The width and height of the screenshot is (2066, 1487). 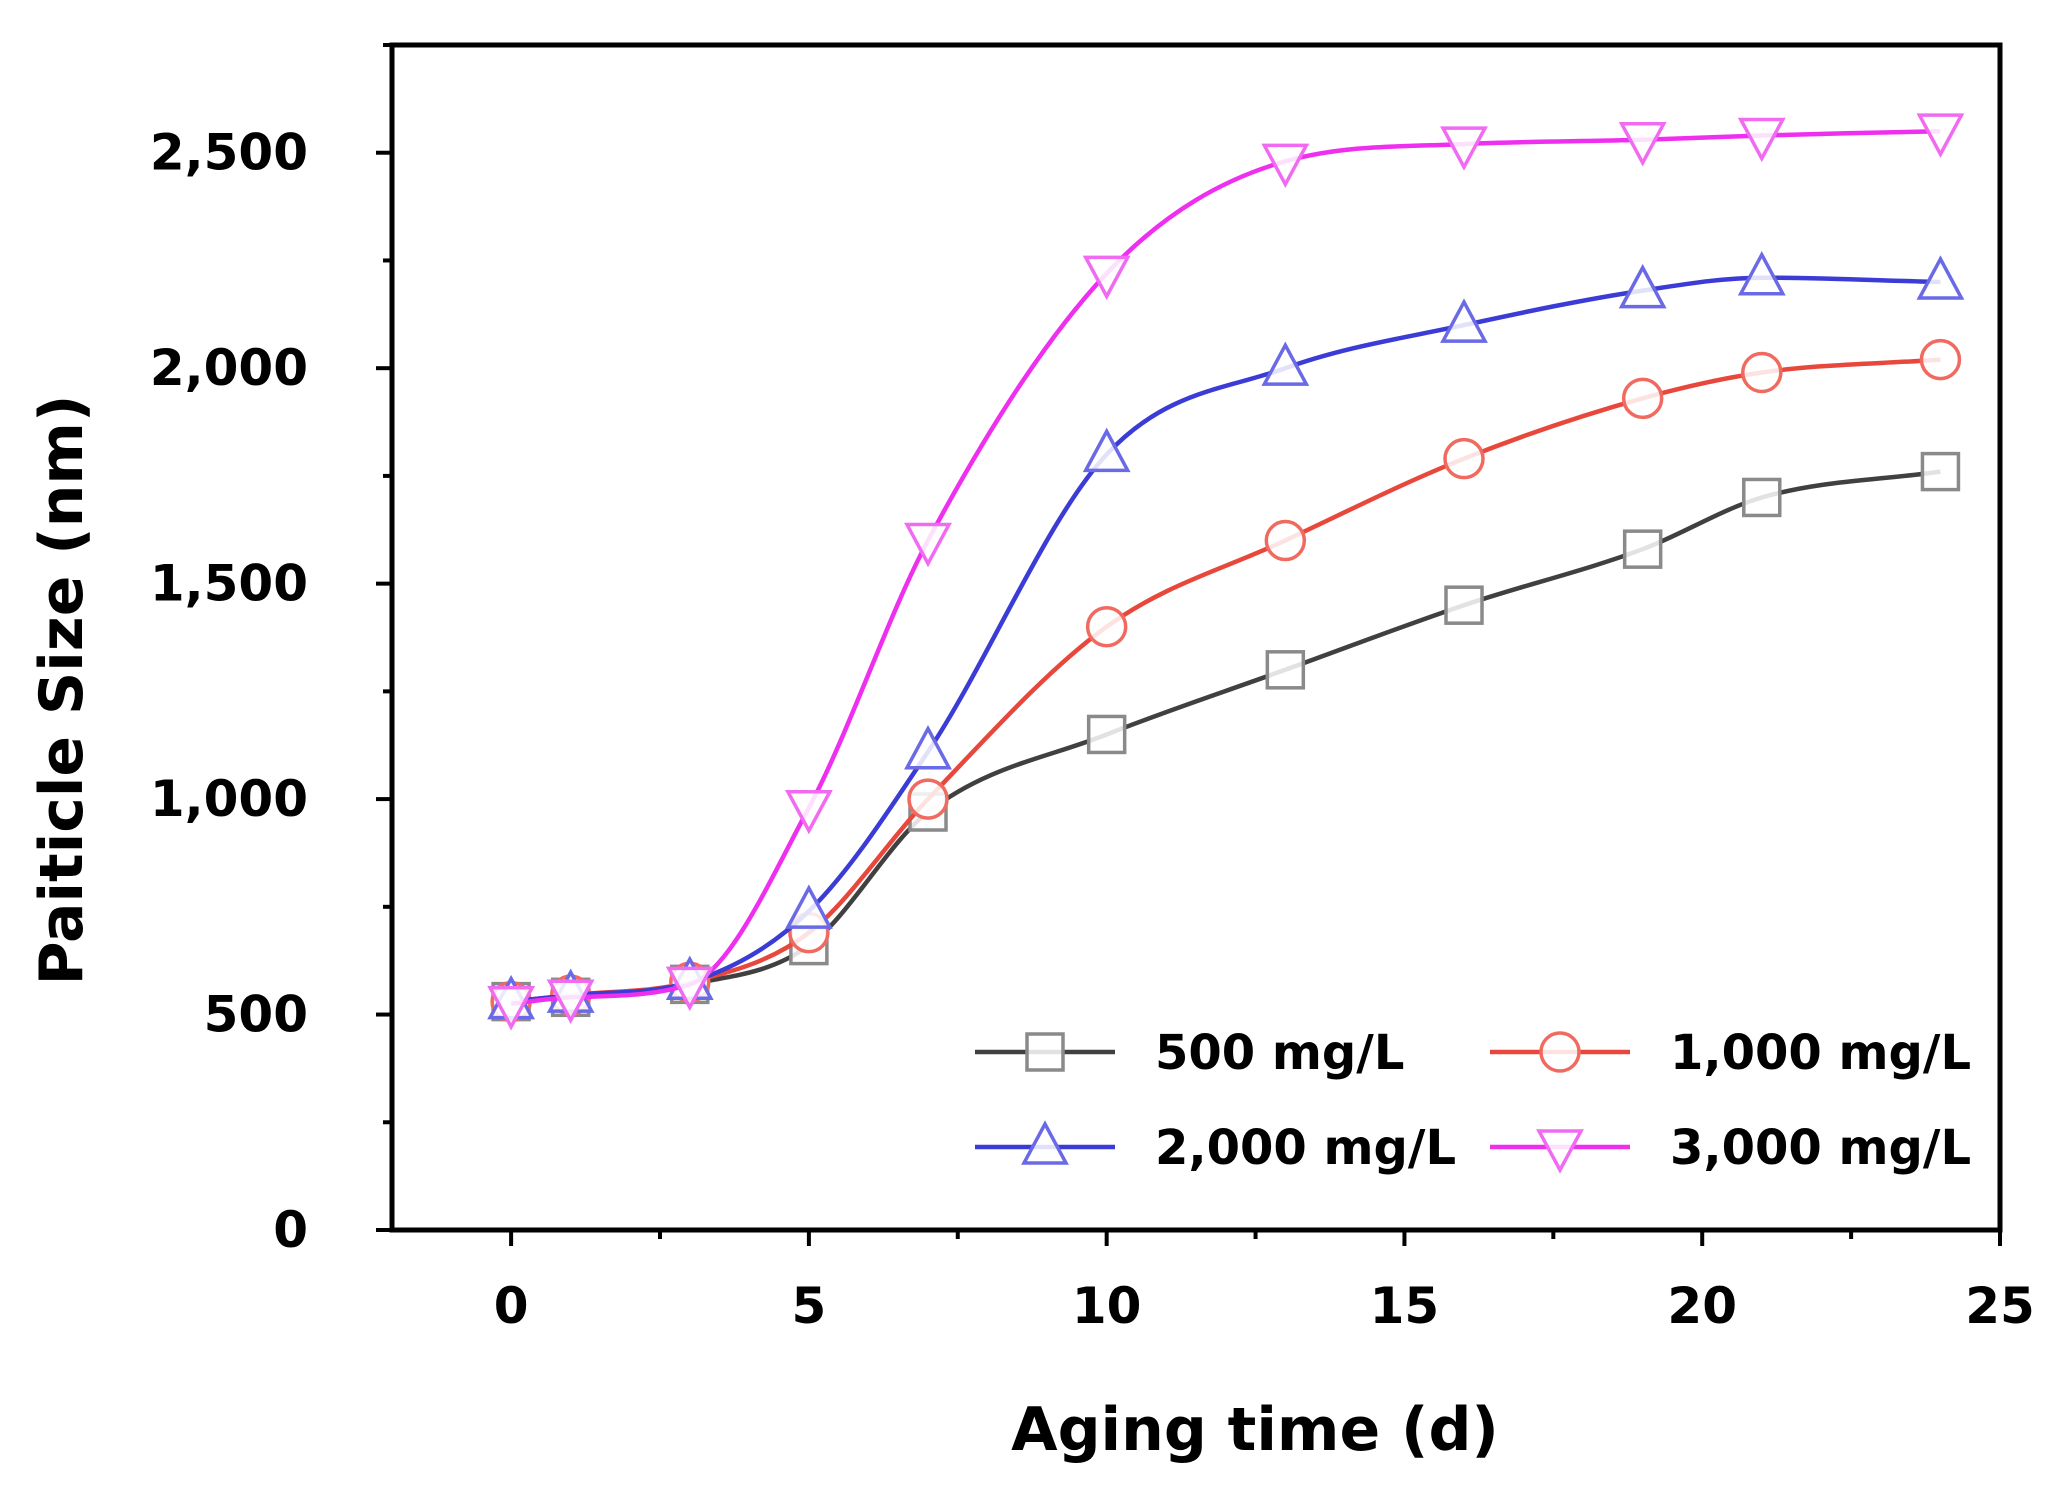 I want to click on legend-label: 2,000 mg/L, so click(x=1305, y=1148).